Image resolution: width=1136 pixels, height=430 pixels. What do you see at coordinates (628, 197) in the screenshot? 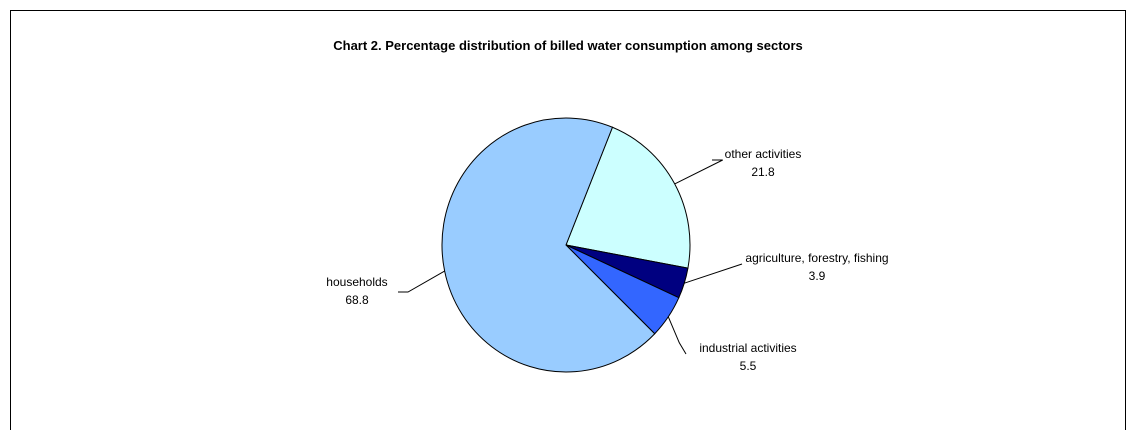
I see `pie-slice-other-activities` at bounding box center [628, 197].